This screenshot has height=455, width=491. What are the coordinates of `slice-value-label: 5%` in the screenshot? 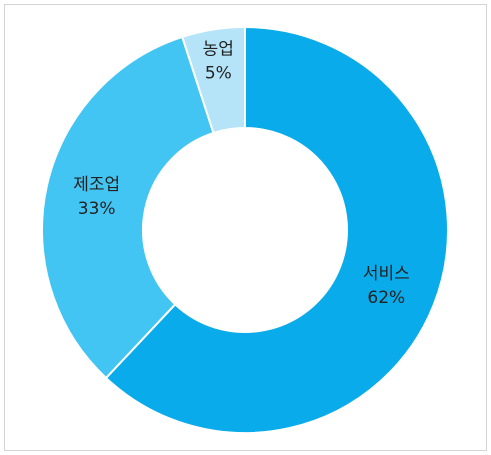 It's located at (218, 74).